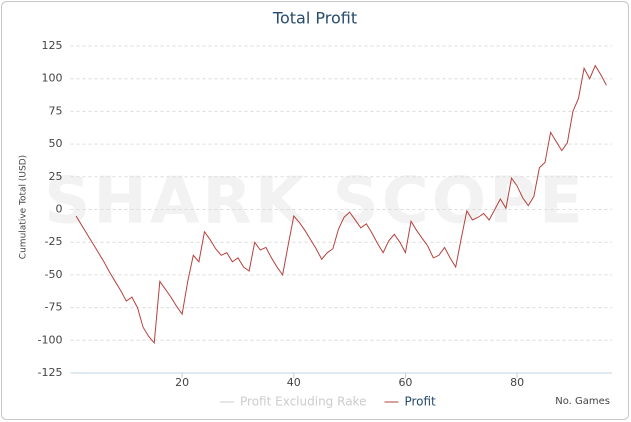  Describe the element at coordinates (182, 382) in the screenshot. I see `x-tick-label: 20` at that location.